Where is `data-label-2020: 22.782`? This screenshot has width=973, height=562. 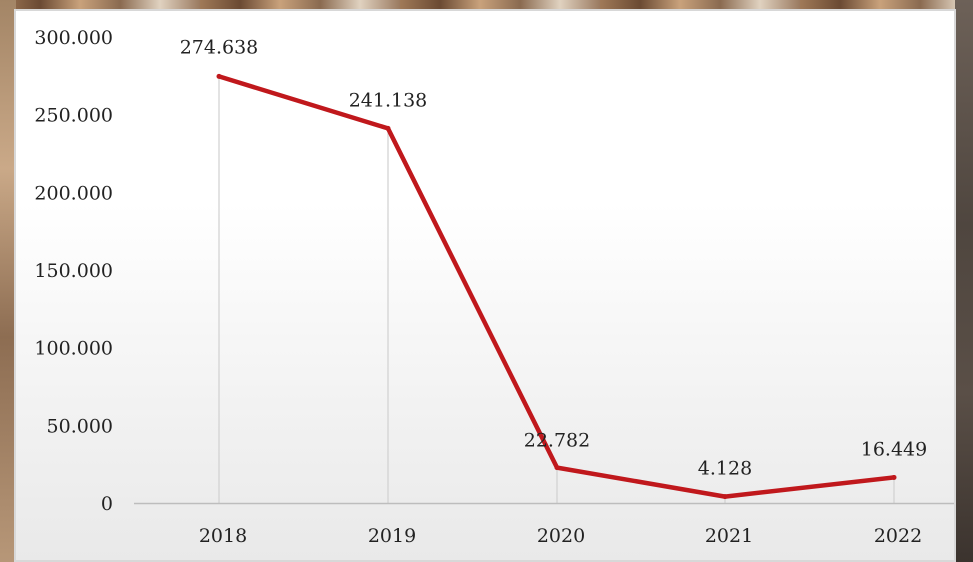 data-label-2020: 22.782 is located at coordinates (557, 441).